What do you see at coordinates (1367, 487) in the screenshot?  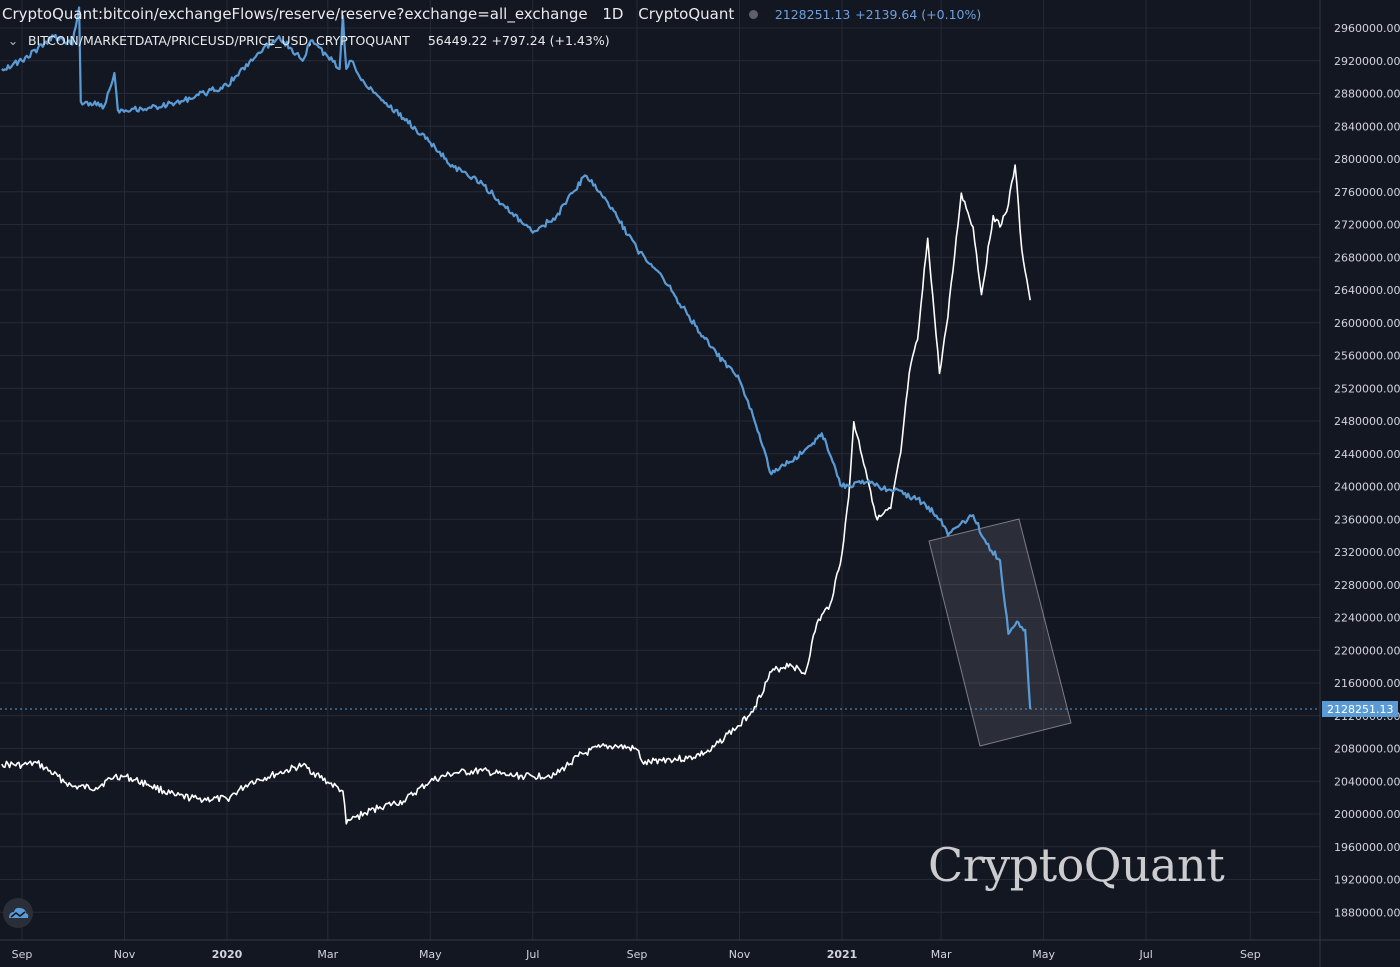 I see `y-tick-label: 2400000.00` at bounding box center [1367, 487].